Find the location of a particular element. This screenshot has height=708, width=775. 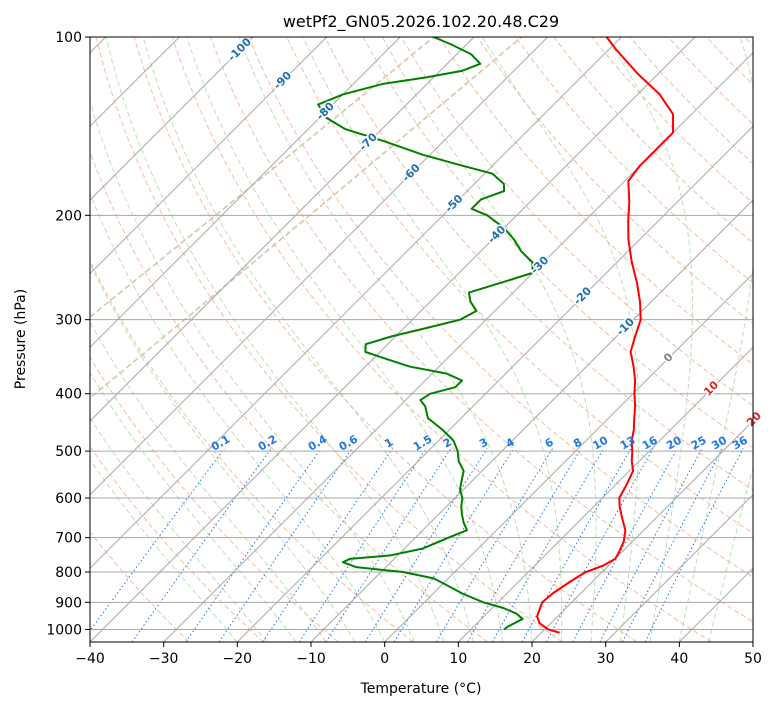

y-tick-label: 200 is located at coordinates (68, 216).